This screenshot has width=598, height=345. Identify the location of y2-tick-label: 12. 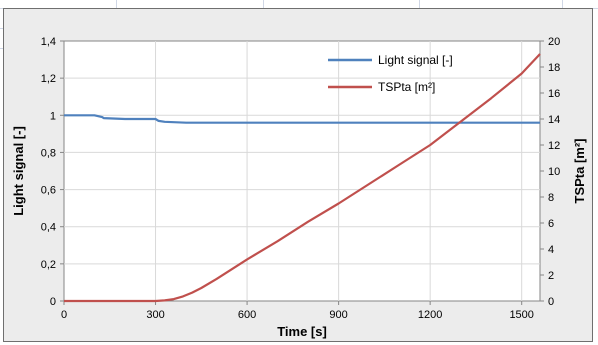
(554, 146).